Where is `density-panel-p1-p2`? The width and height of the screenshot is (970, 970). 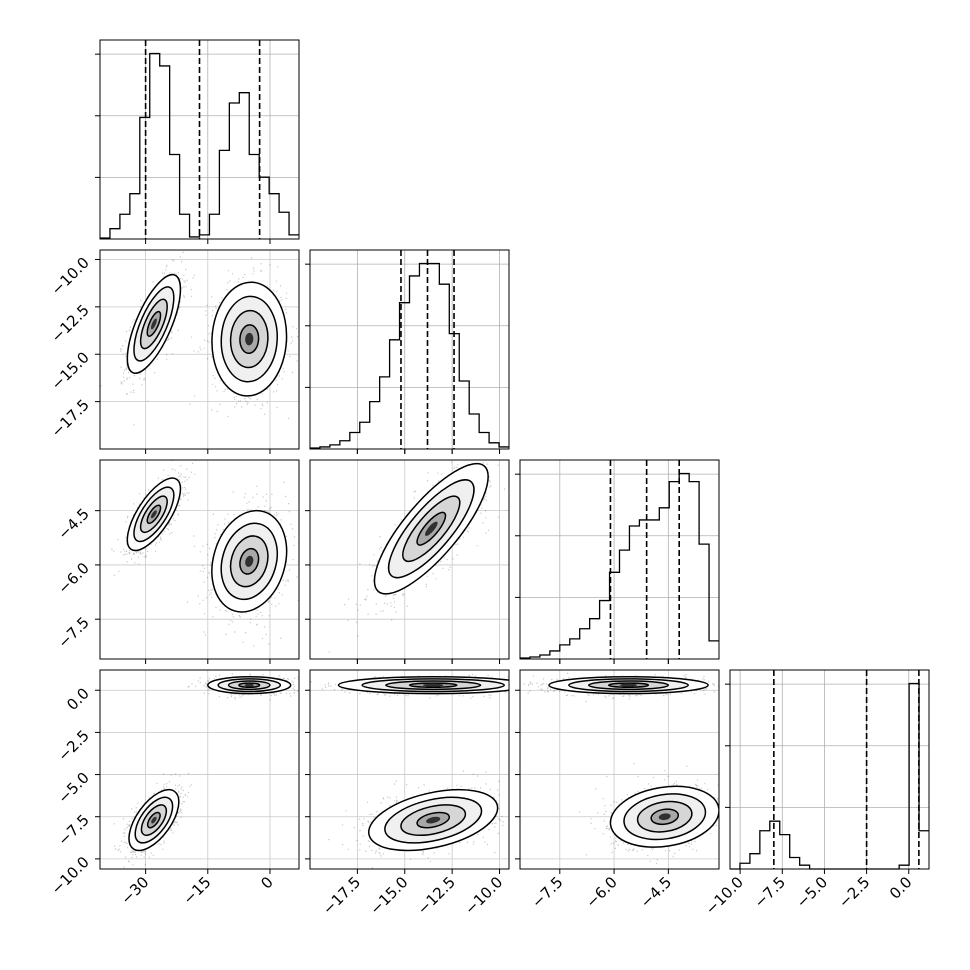 density-panel-p1-p2 is located at coordinates (417, 548).